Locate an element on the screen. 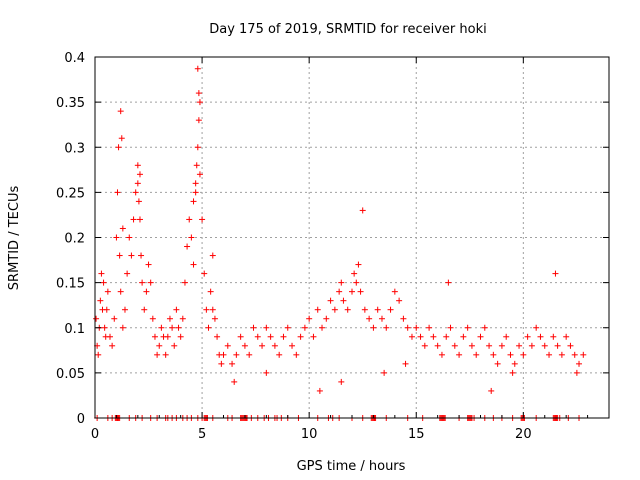  y-tick-label: 0.4 is located at coordinates (74, 58).